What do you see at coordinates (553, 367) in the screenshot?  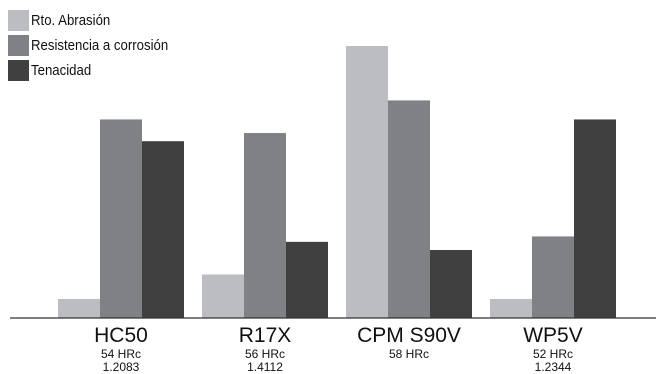 I see `category-detail-wp5v-1: 1.2344` at bounding box center [553, 367].